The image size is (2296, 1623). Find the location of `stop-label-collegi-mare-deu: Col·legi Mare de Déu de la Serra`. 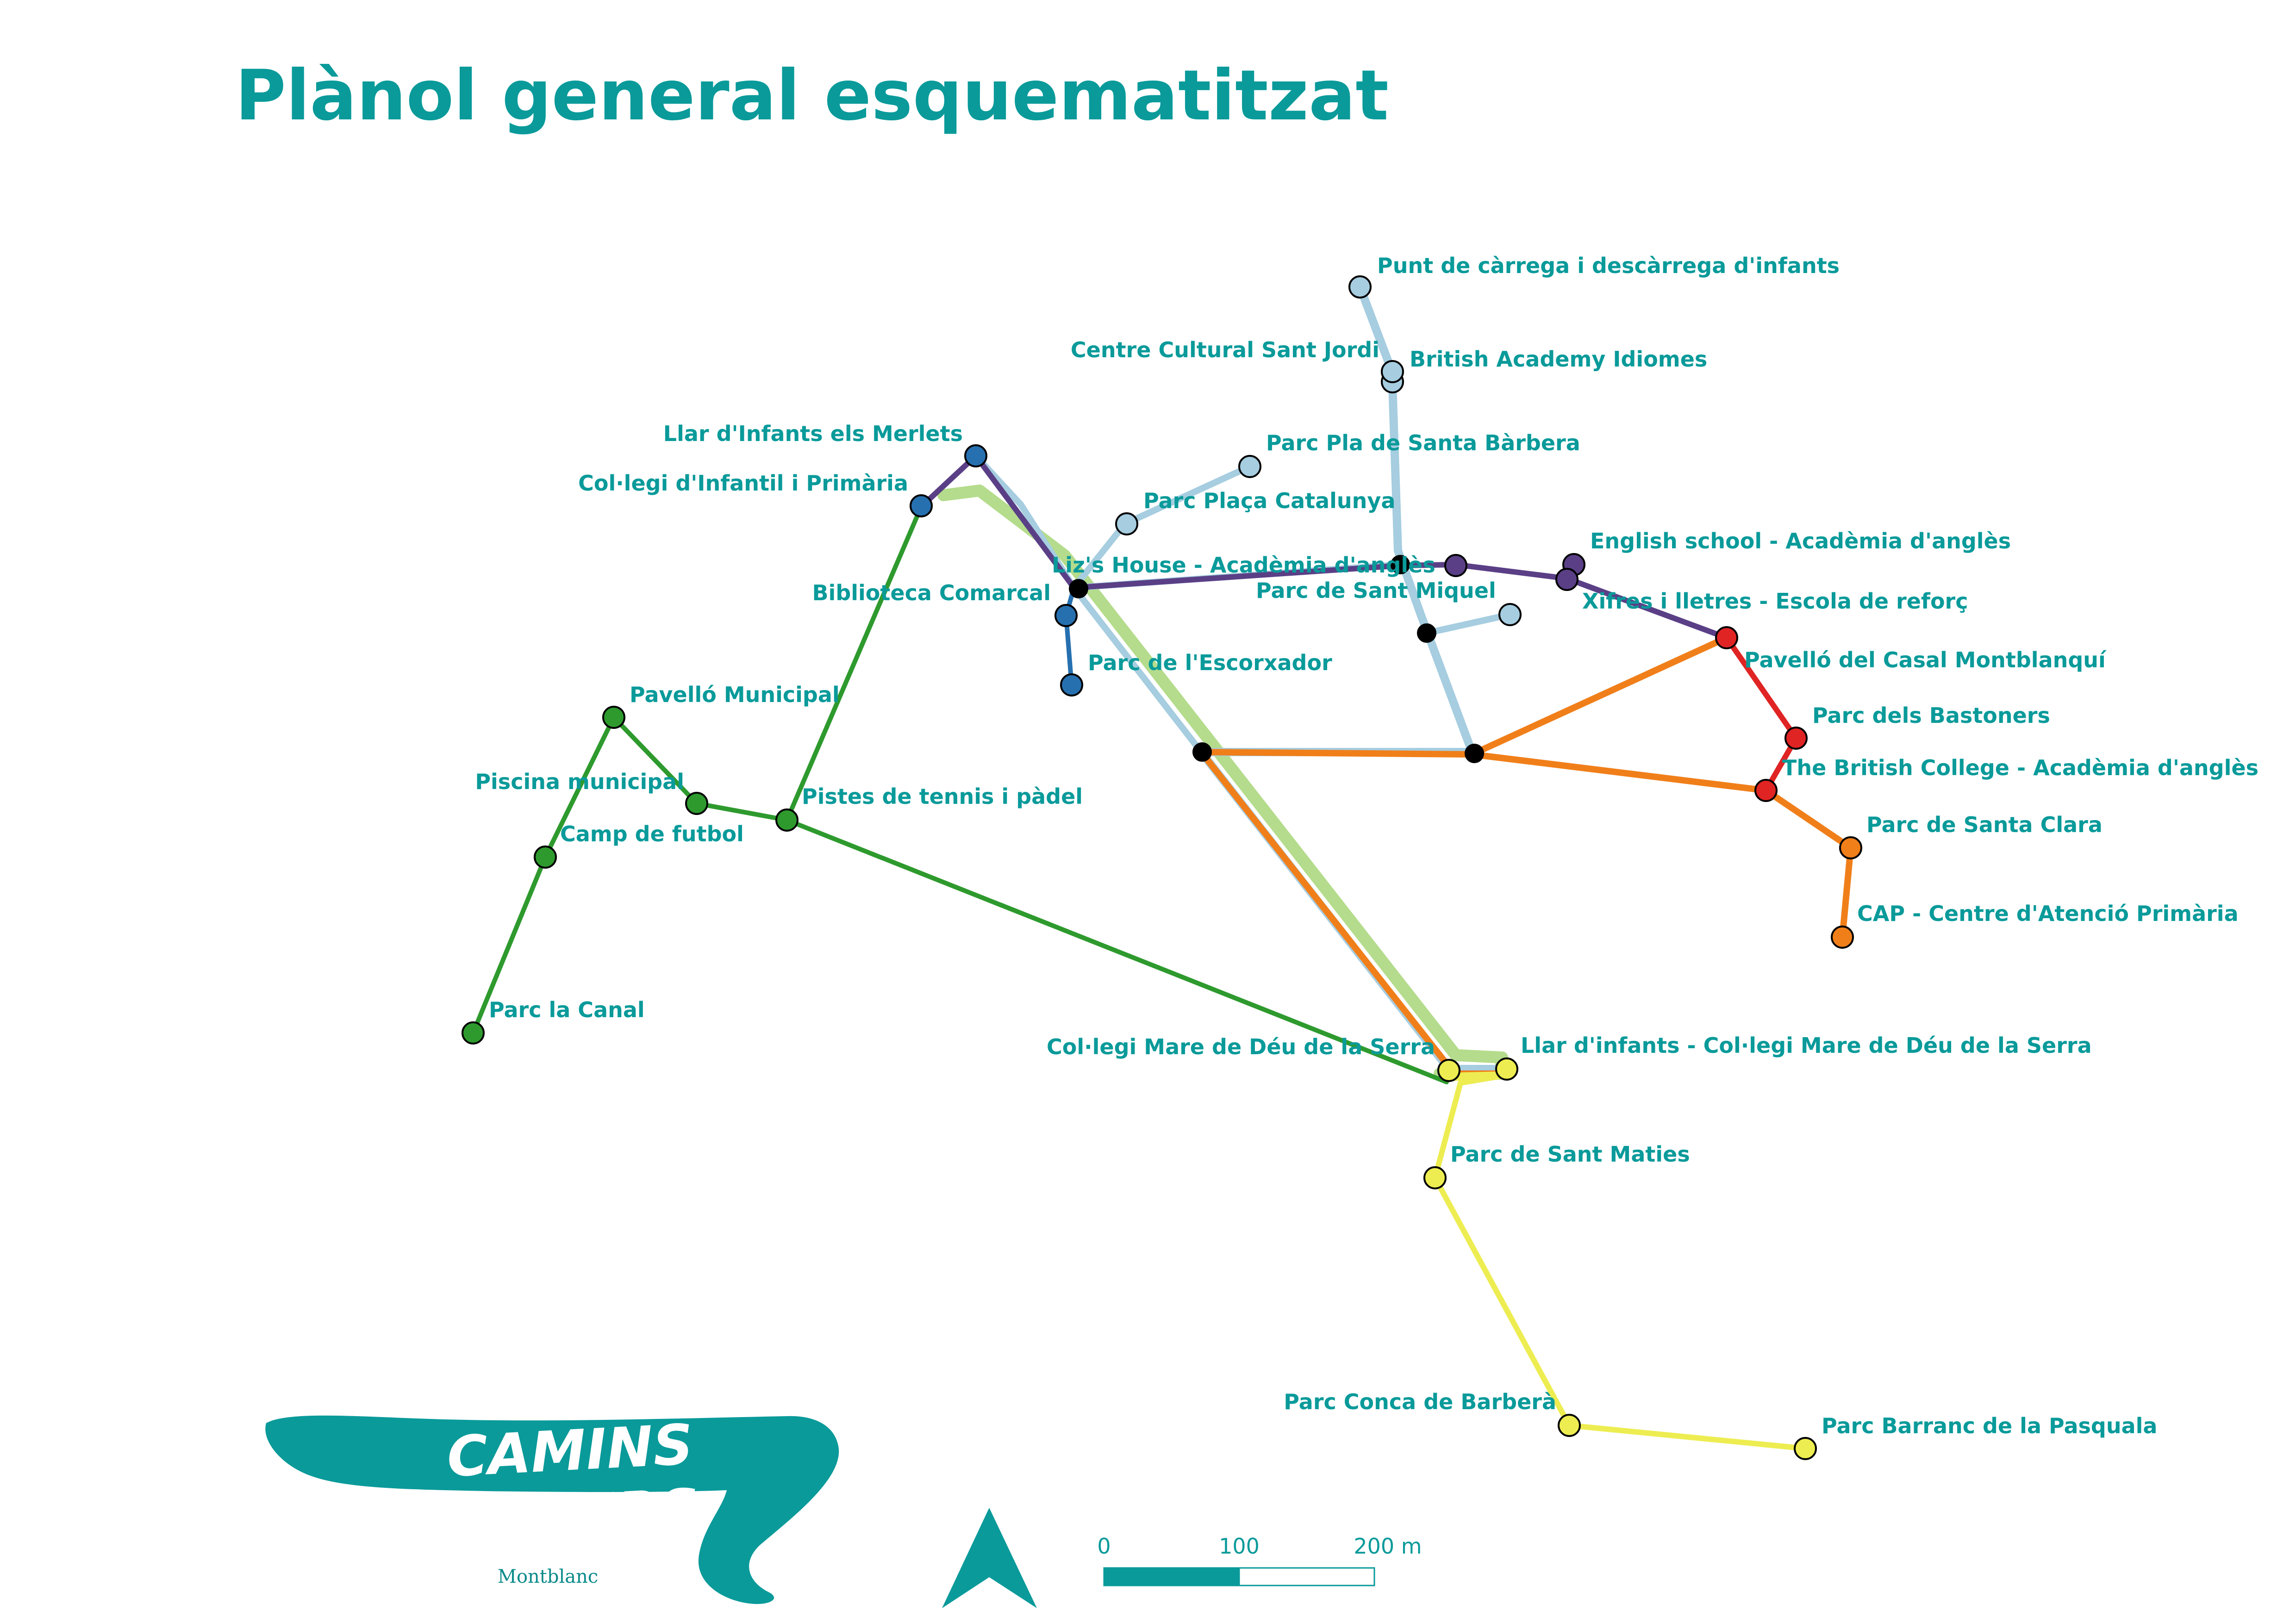

stop-label-collegi-mare-deu: Col·legi Mare de Déu de la Serra is located at coordinates (1241, 1046).